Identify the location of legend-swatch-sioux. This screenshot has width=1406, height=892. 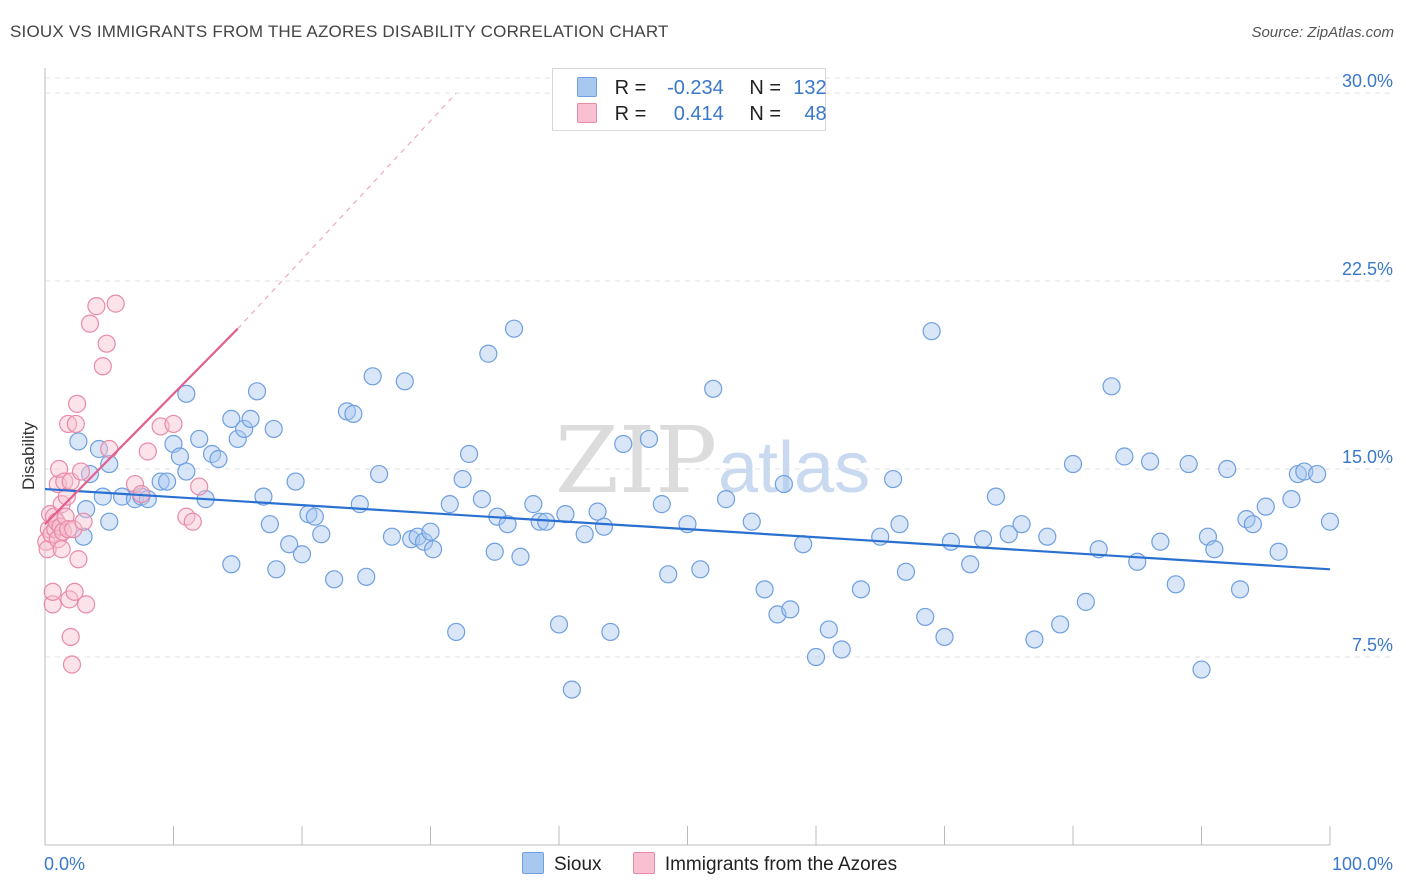
(587, 87).